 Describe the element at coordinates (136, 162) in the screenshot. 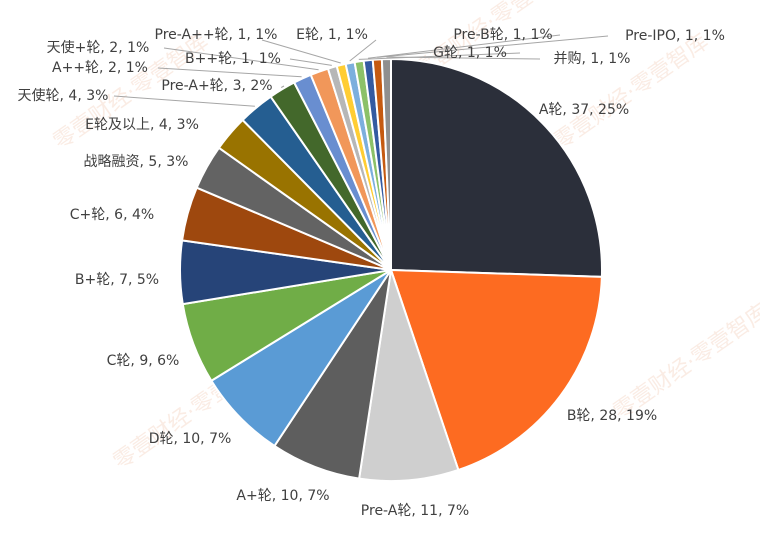

I see `slice-data-label: 战略融资, 5, 3%` at that location.